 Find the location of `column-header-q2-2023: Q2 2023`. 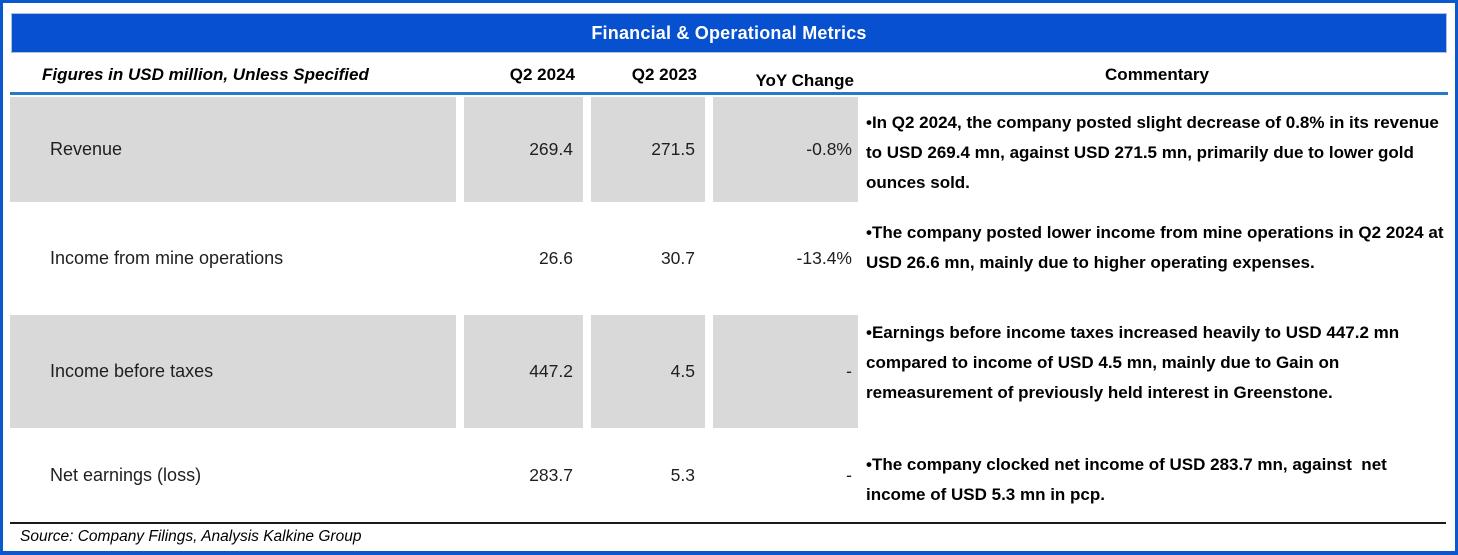

column-header-q2-2023: Q2 2023 is located at coordinates (664, 74).